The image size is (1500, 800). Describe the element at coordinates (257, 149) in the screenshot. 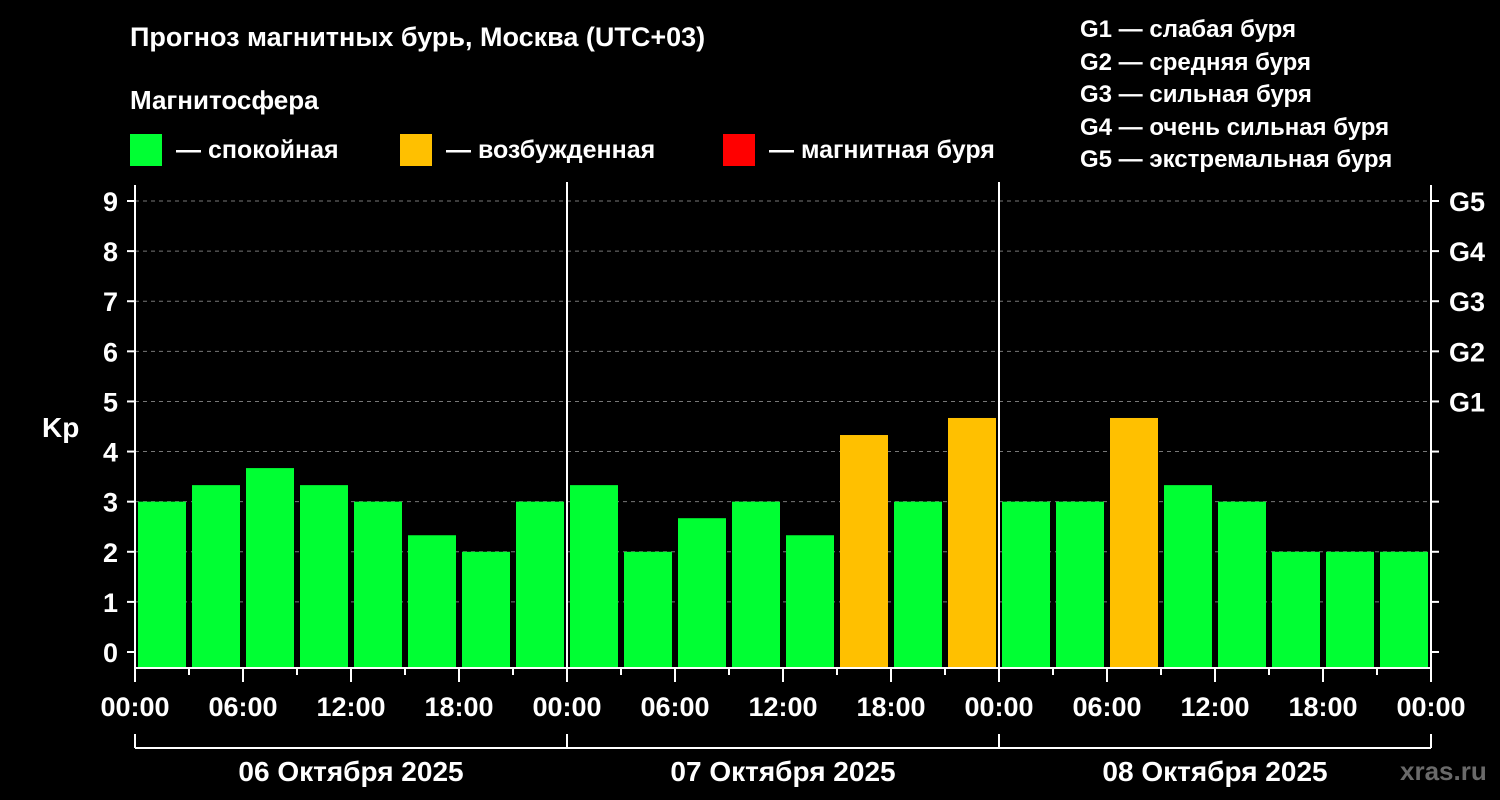

I see `legend-label-calm: — спокойная` at that location.